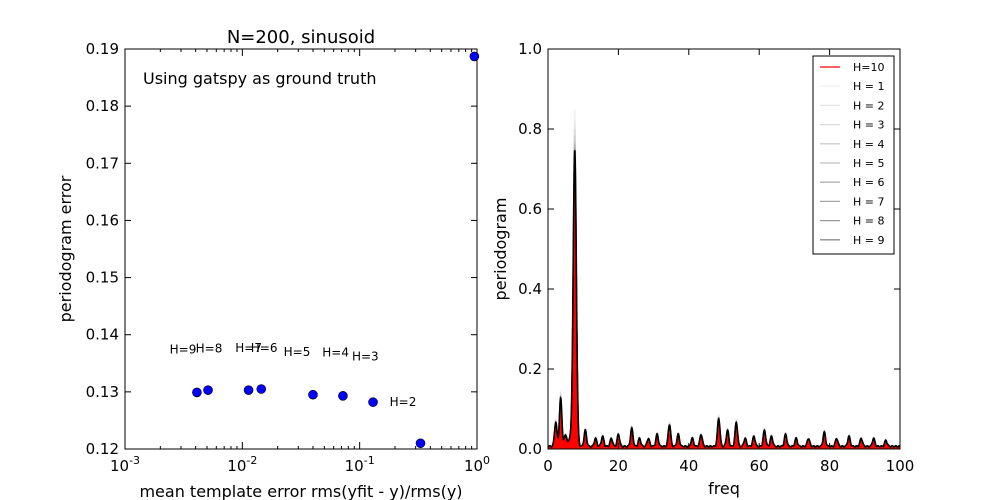 This screenshot has width=1000, height=500. I want to click on legend-entry: H = 8, so click(868, 221).